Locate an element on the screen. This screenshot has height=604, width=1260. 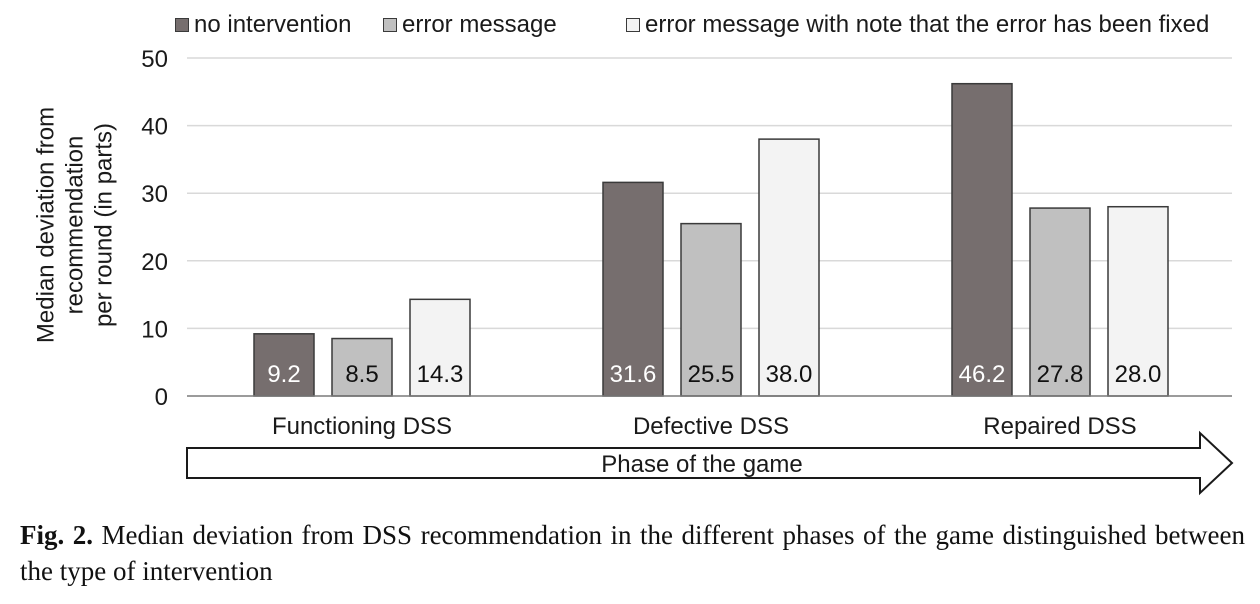
legend-swatch-no-intervention is located at coordinates (182, 25).